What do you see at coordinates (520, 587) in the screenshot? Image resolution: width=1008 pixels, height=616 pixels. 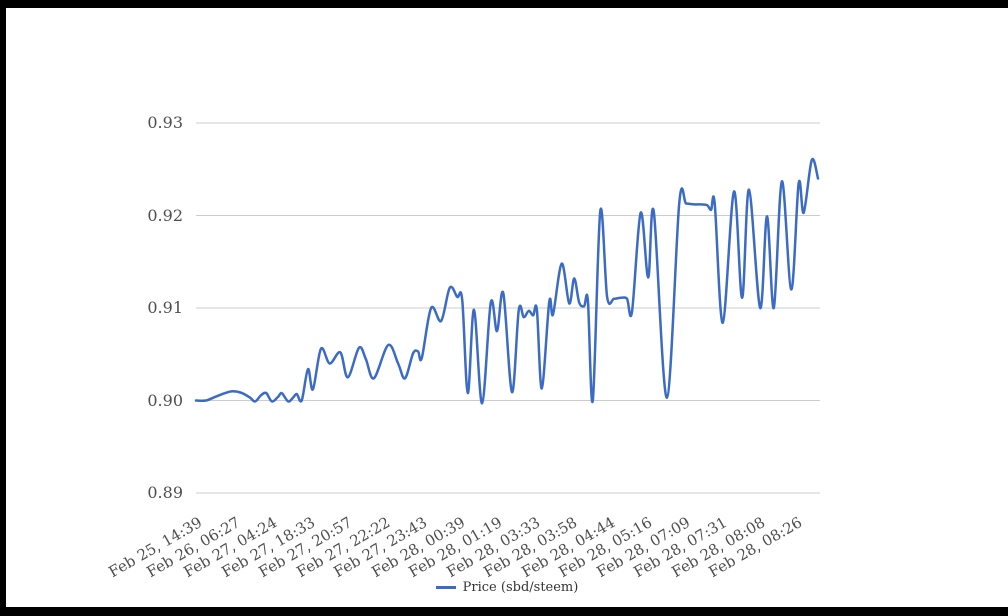 I see `legend-label: Price (sbd/steem)` at bounding box center [520, 587].